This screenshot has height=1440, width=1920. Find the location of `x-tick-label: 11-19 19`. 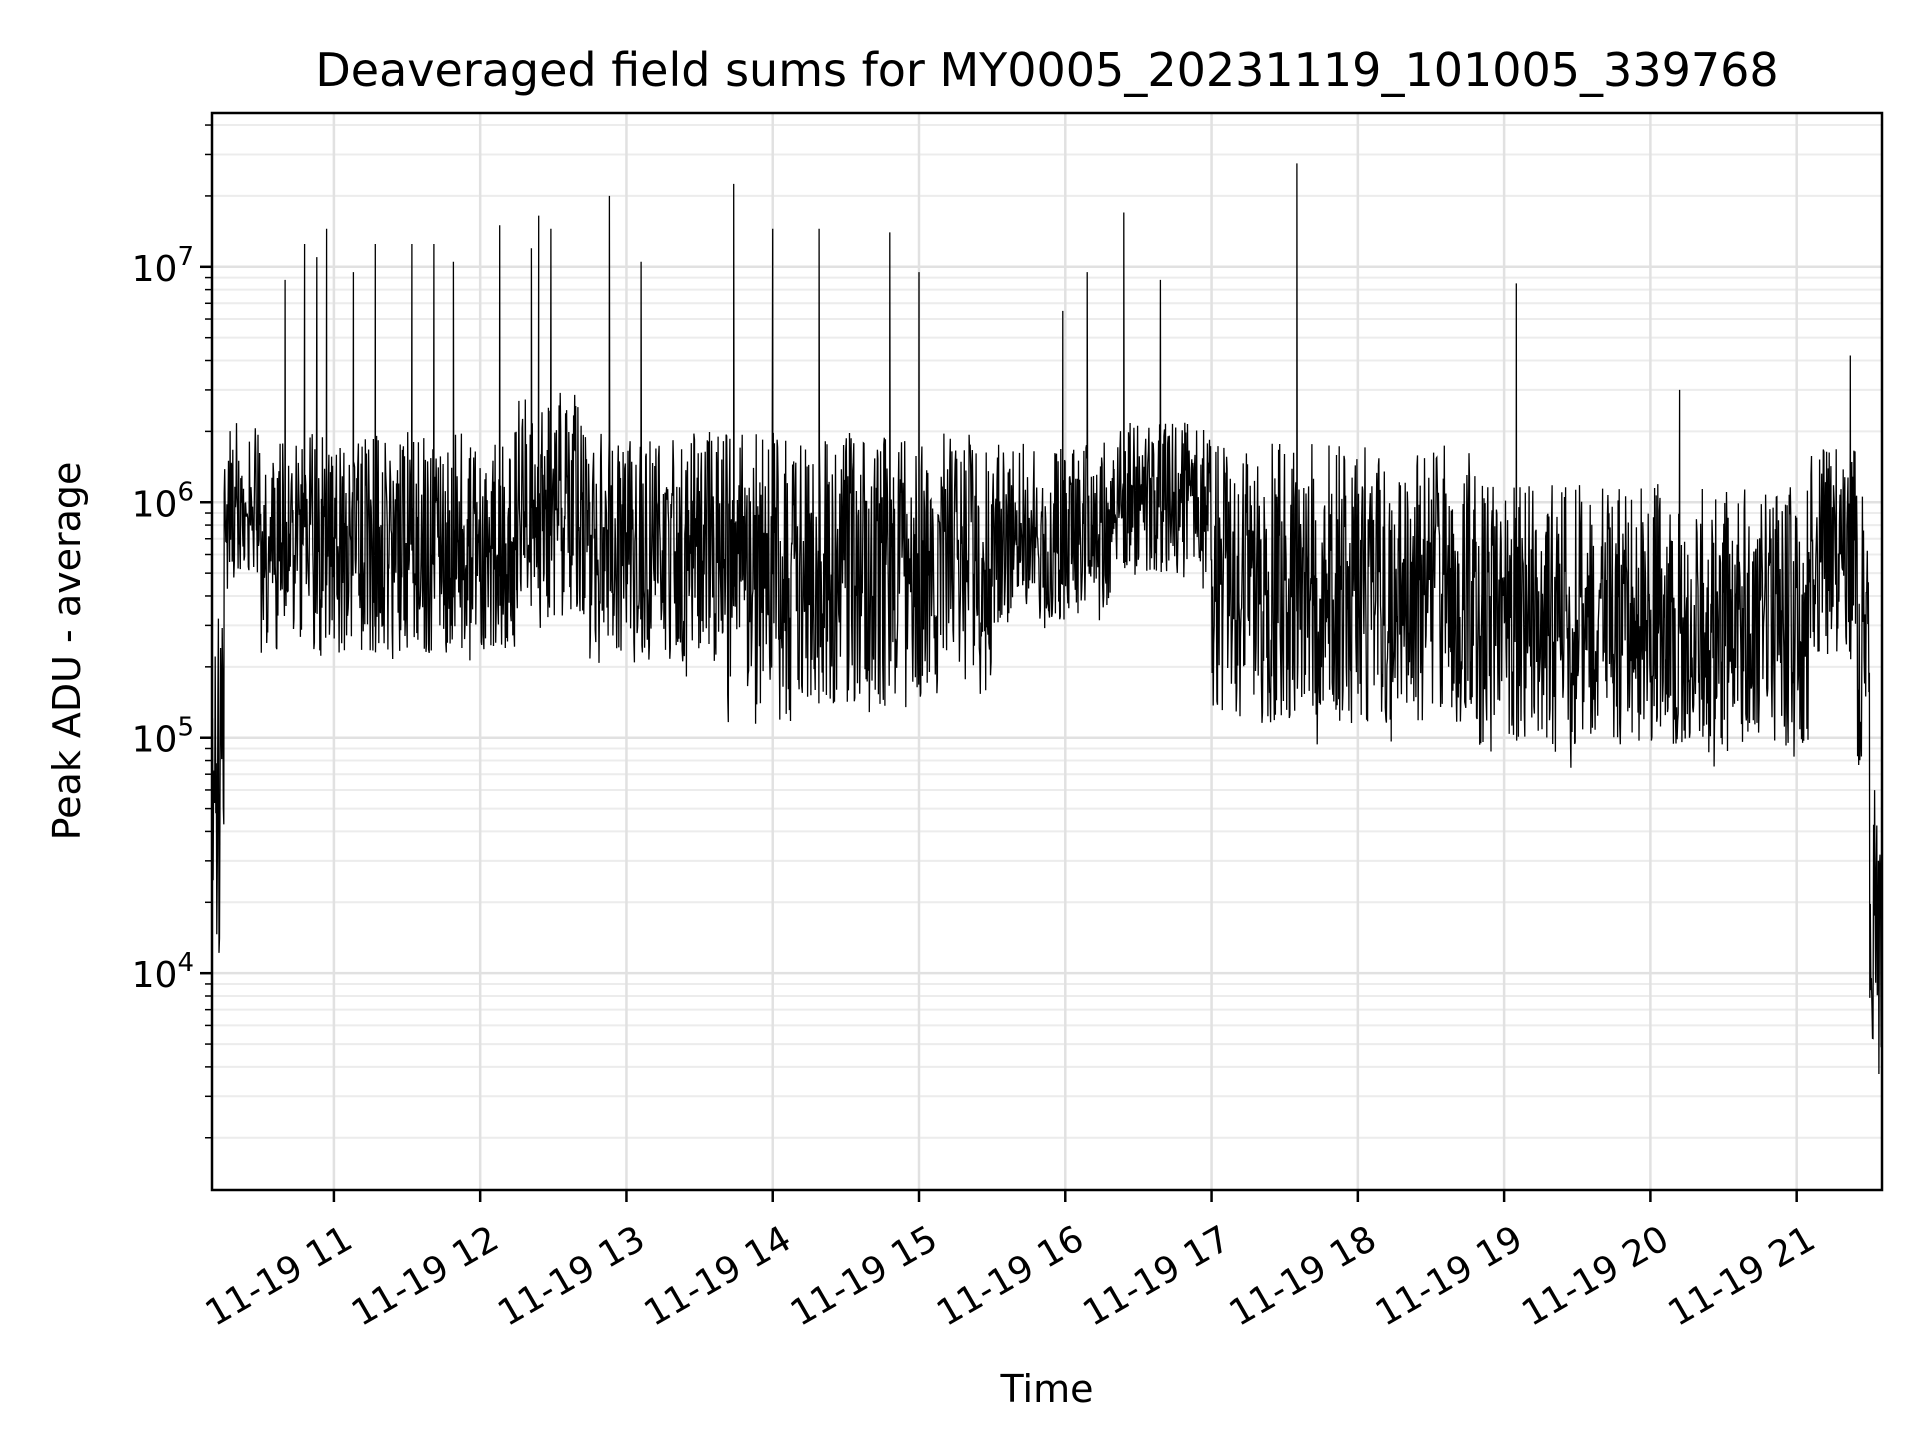

x-tick-label: 11-19 19 is located at coordinates (1449, 1276).